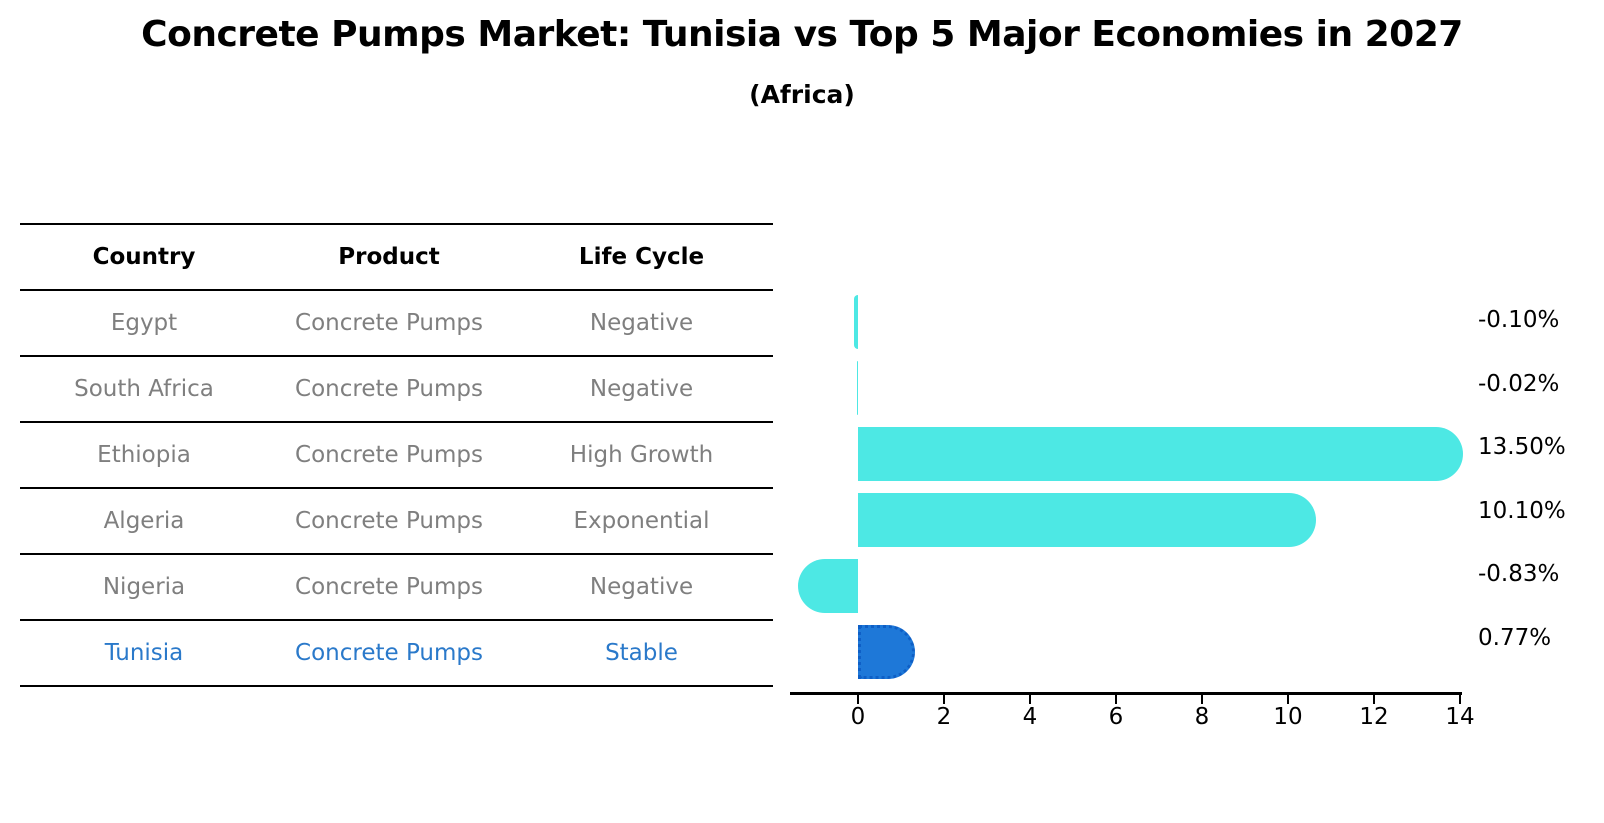 This screenshot has height=823, width=1604. I want to click on table-row: Tunisia Concrete Pumps Stable, so click(396, 654).